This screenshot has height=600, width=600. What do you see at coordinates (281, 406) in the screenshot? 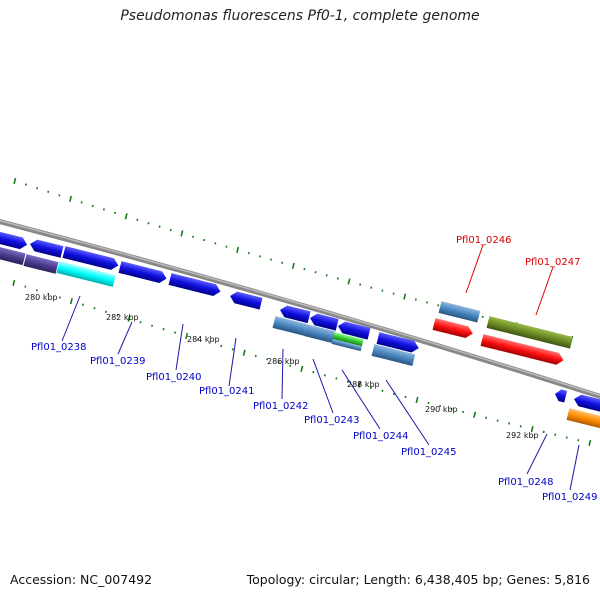
I see `gene-label: Pfl01_0242` at bounding box center [281, 406].